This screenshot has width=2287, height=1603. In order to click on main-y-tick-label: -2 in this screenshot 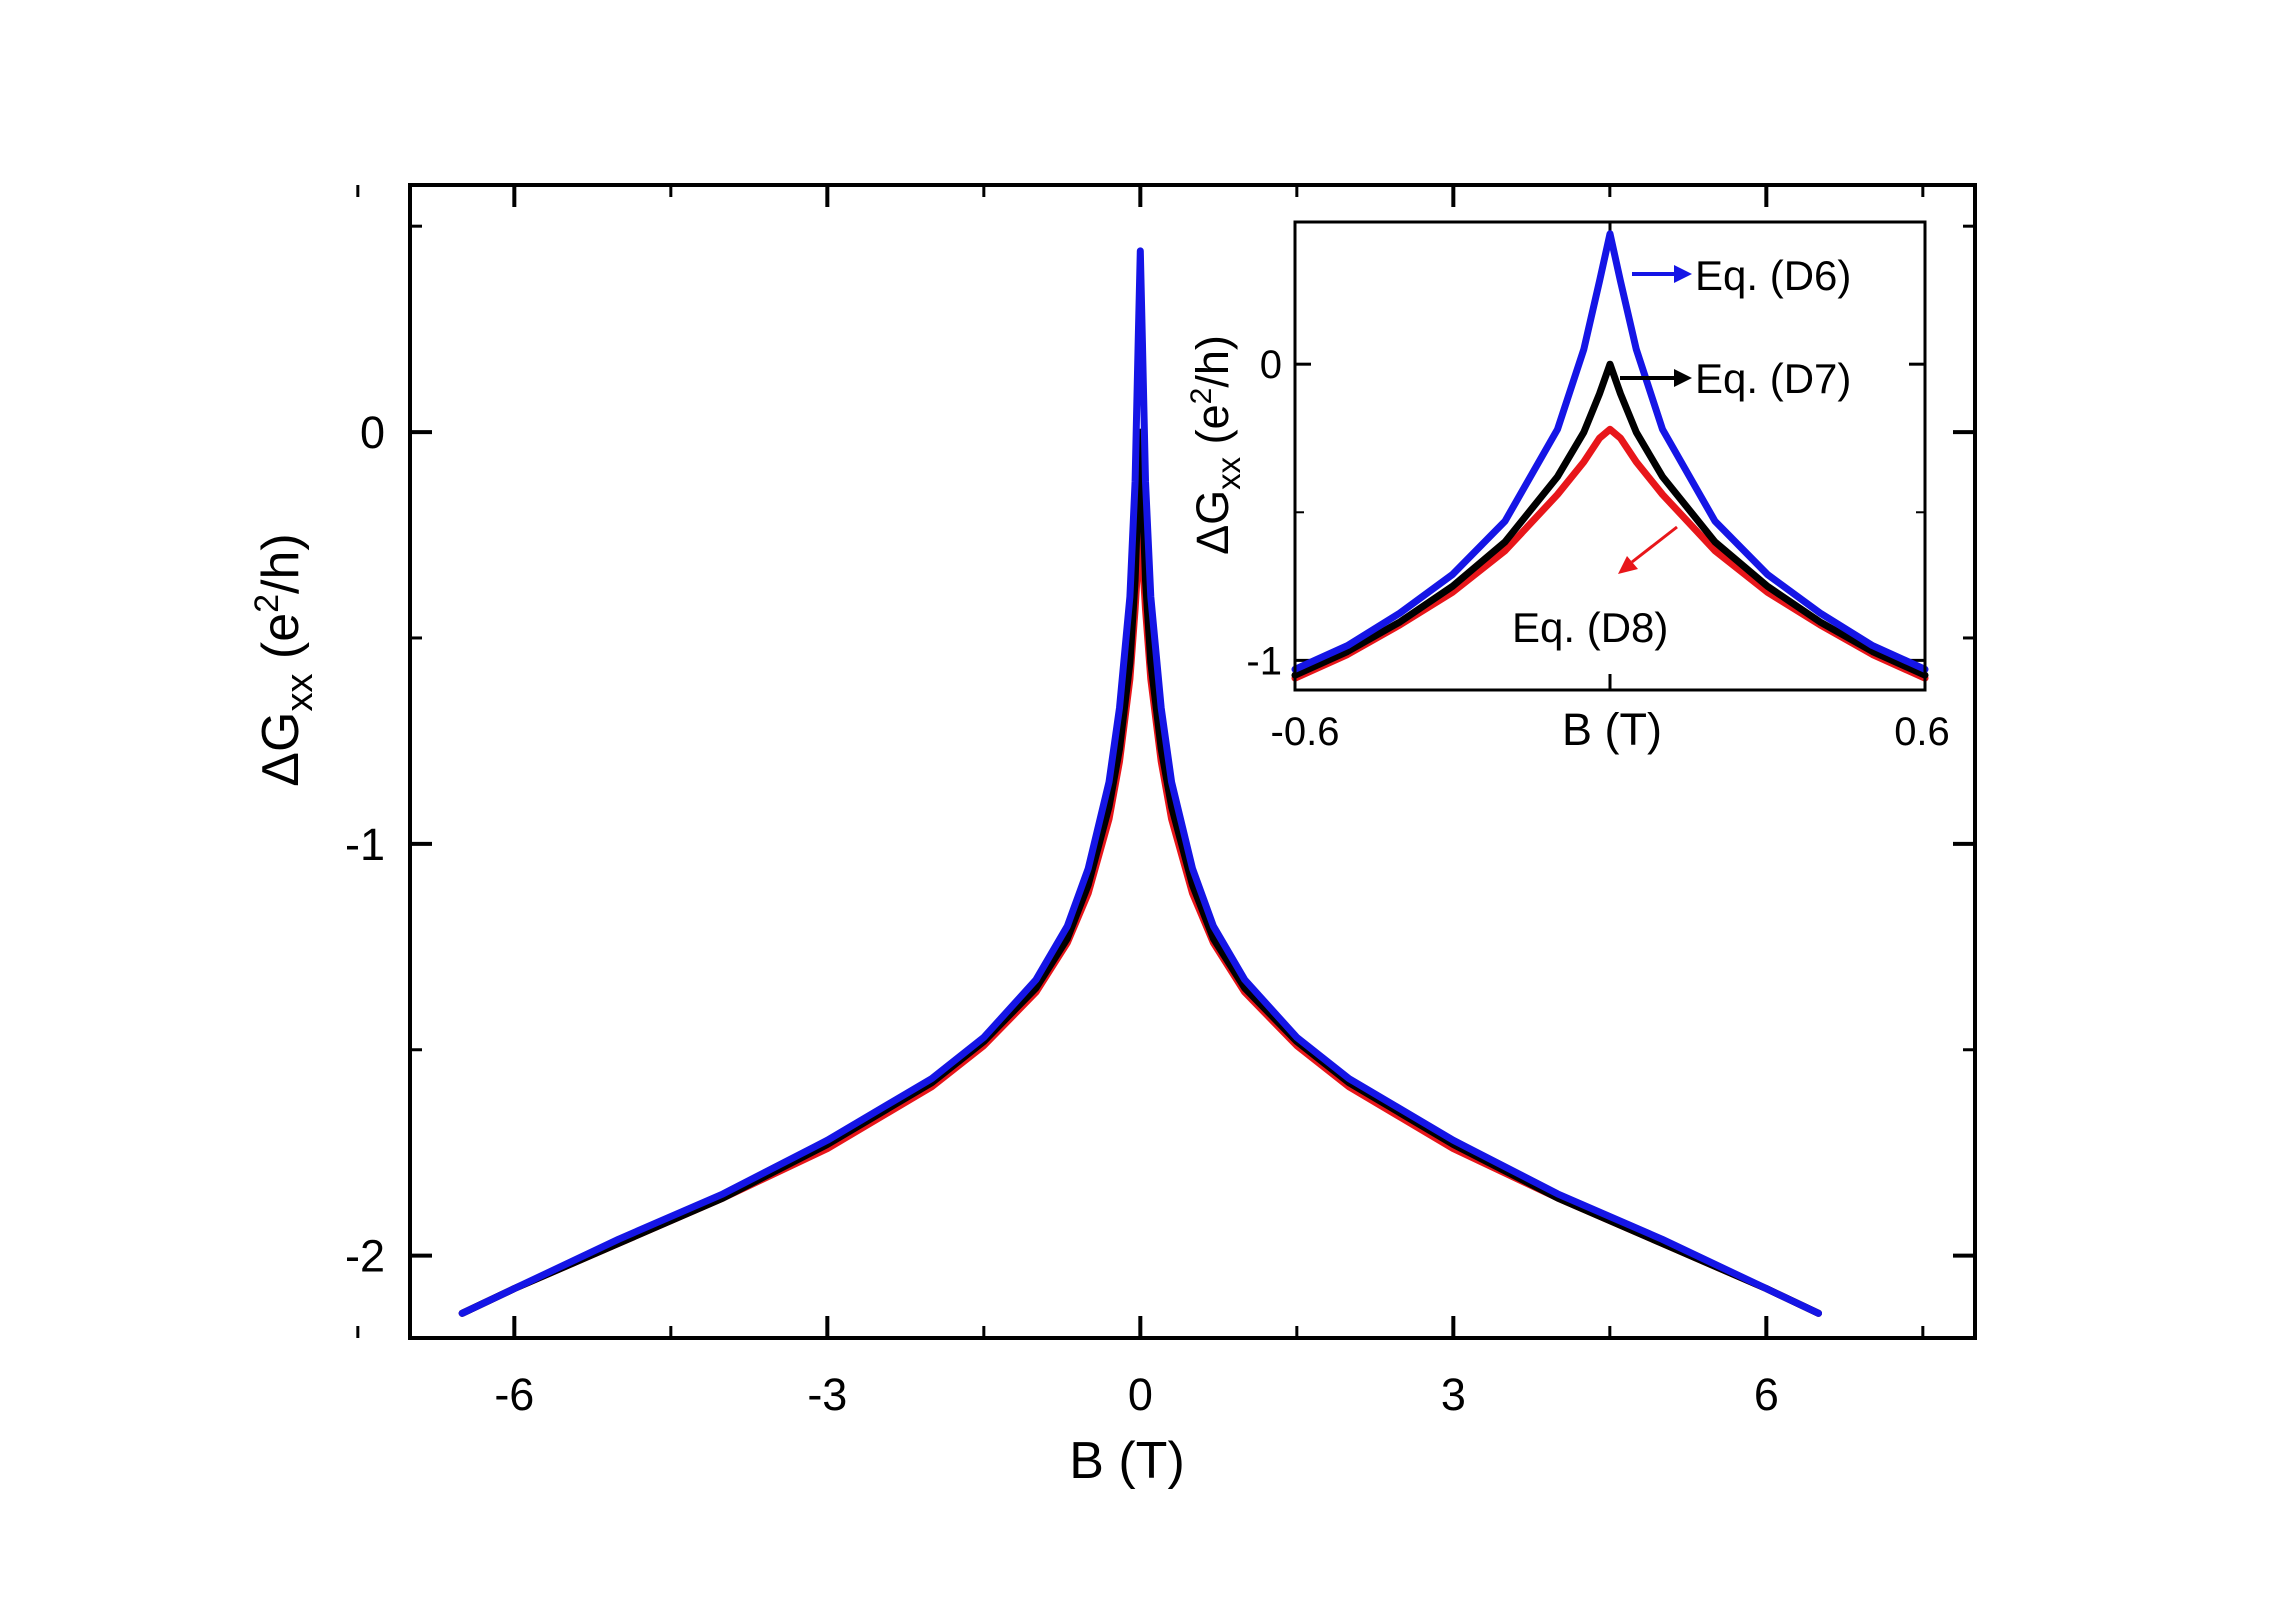, I will do `click(365, 1256)`.